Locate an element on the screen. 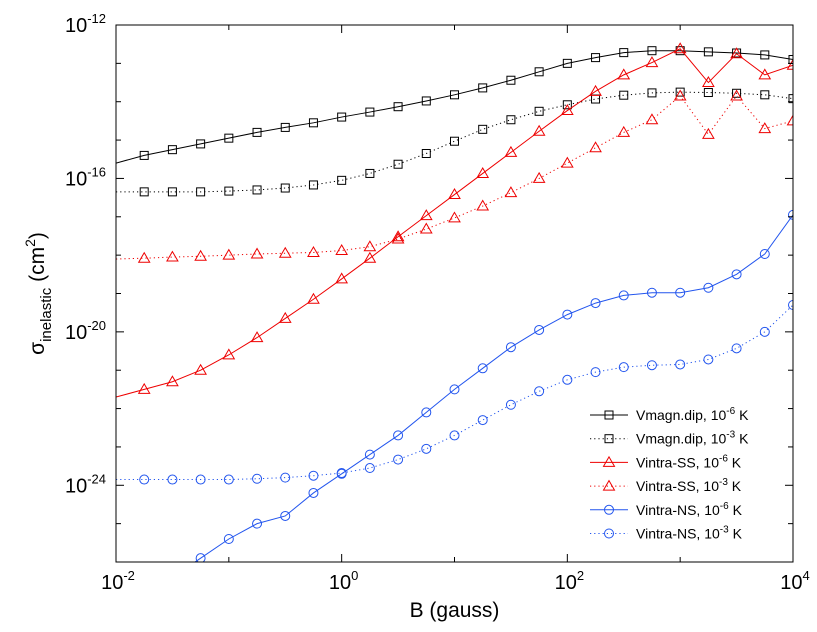 This screenshot has width=817, height=632. legend-label: Vintra-SS, 10-6 K is located at coordinates (689, 461).